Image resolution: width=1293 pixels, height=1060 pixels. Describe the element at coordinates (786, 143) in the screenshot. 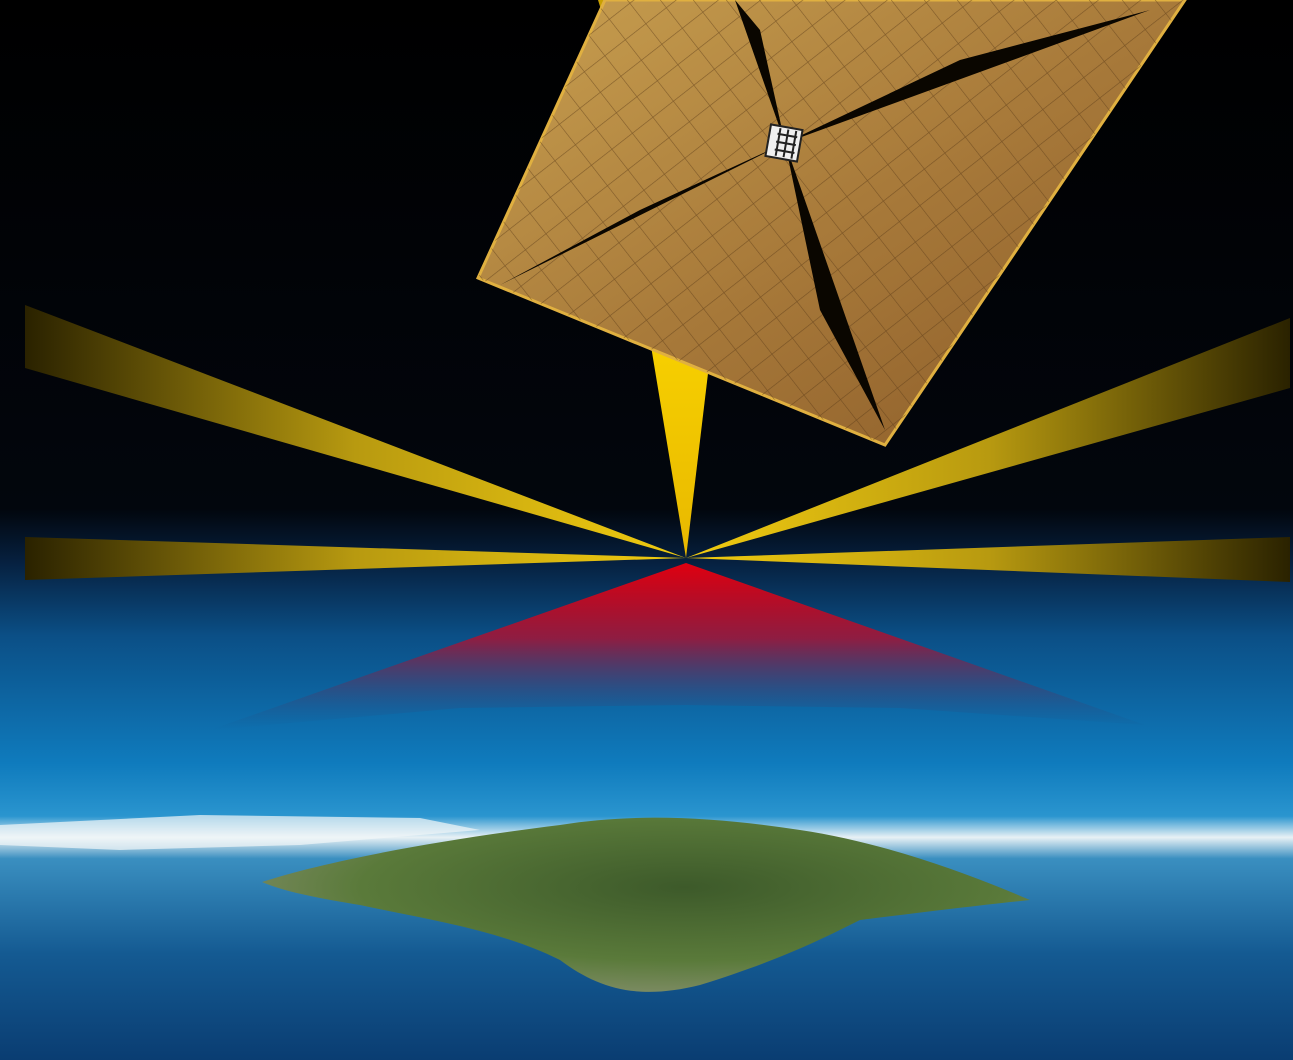

I see `hub-panels` at that location.